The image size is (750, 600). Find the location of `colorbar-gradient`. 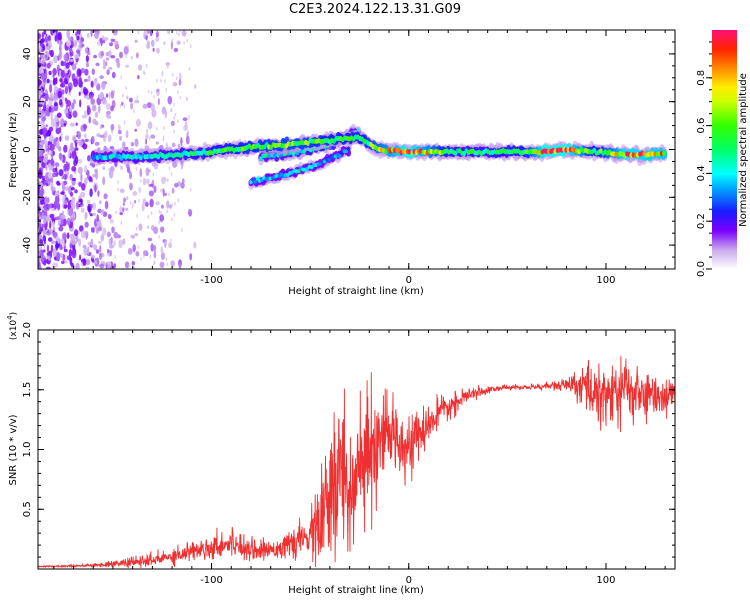

colorbar-gradient is located at coordinates (724, 149).